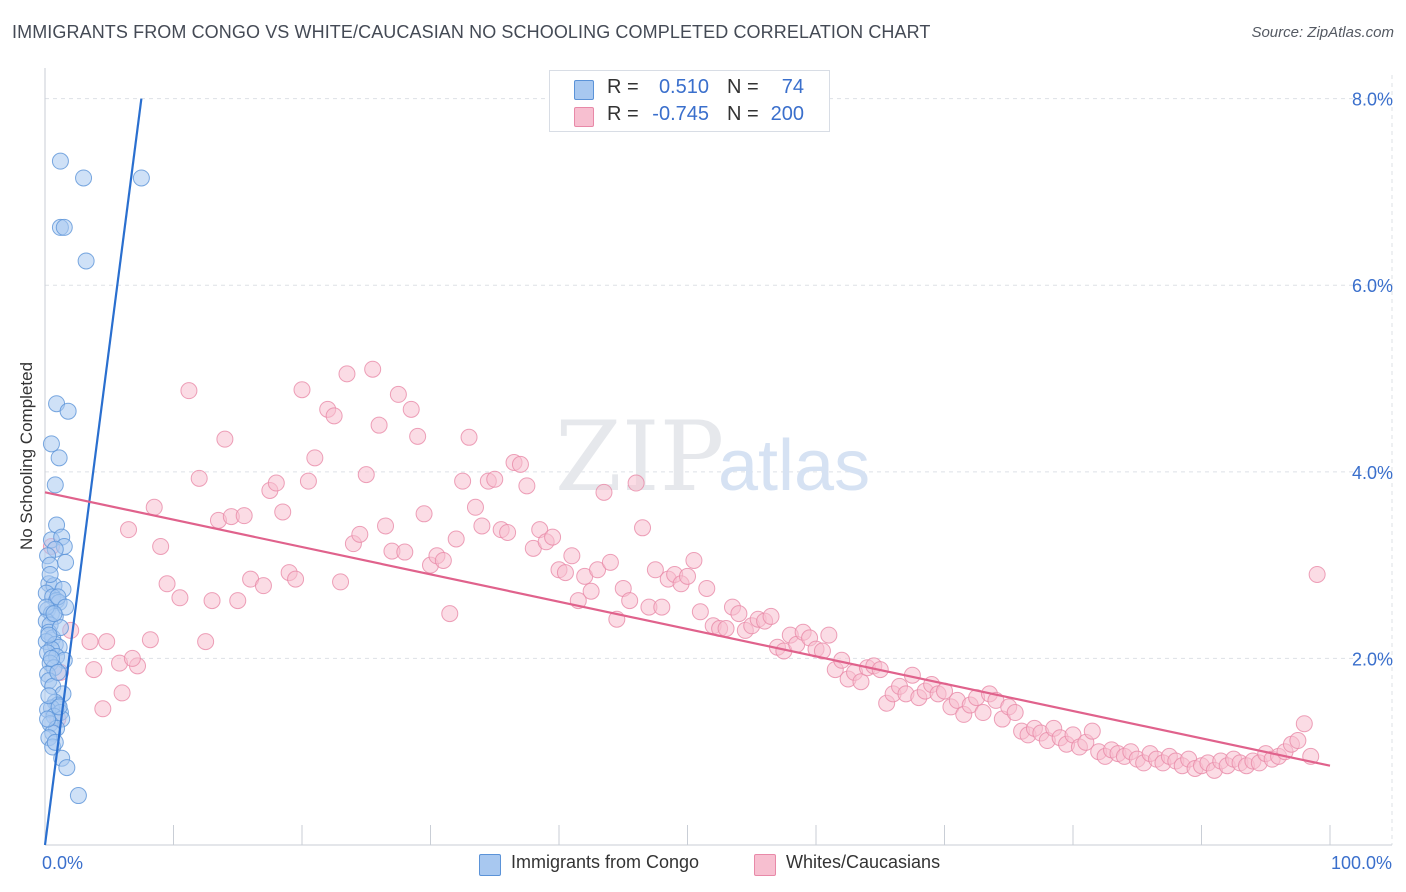 The image size is (1406, 892). What do you see at coordinates (792, 87) in the screenshot?
I see `stats-n-value: 74` at bounding box center [792, 87].